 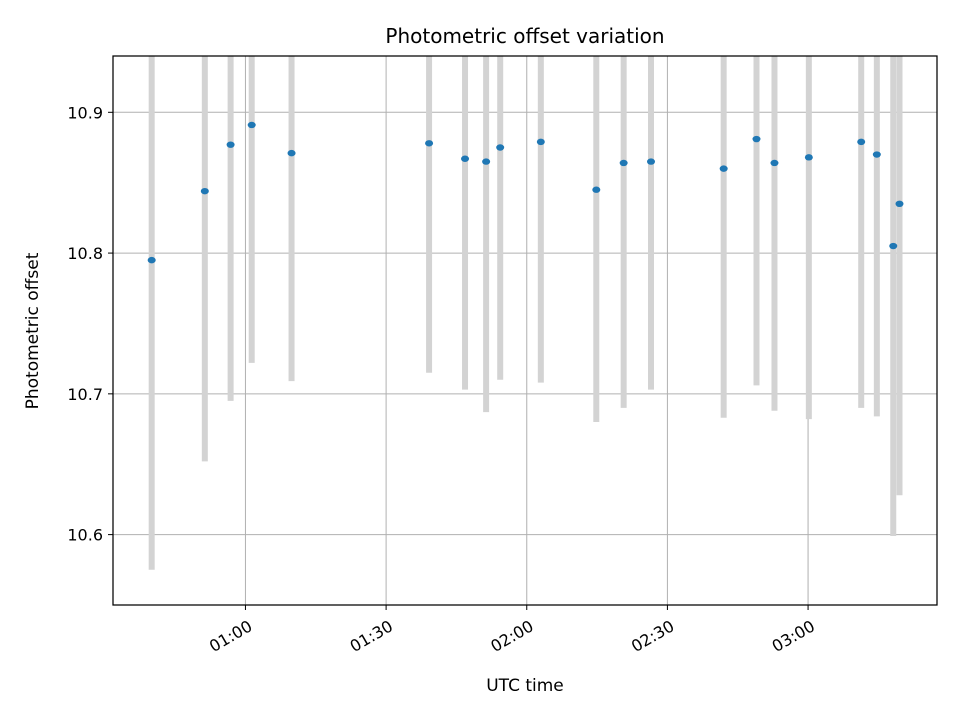 I want to click on y-tick-label: 10.8, so click(x=85, y=253).